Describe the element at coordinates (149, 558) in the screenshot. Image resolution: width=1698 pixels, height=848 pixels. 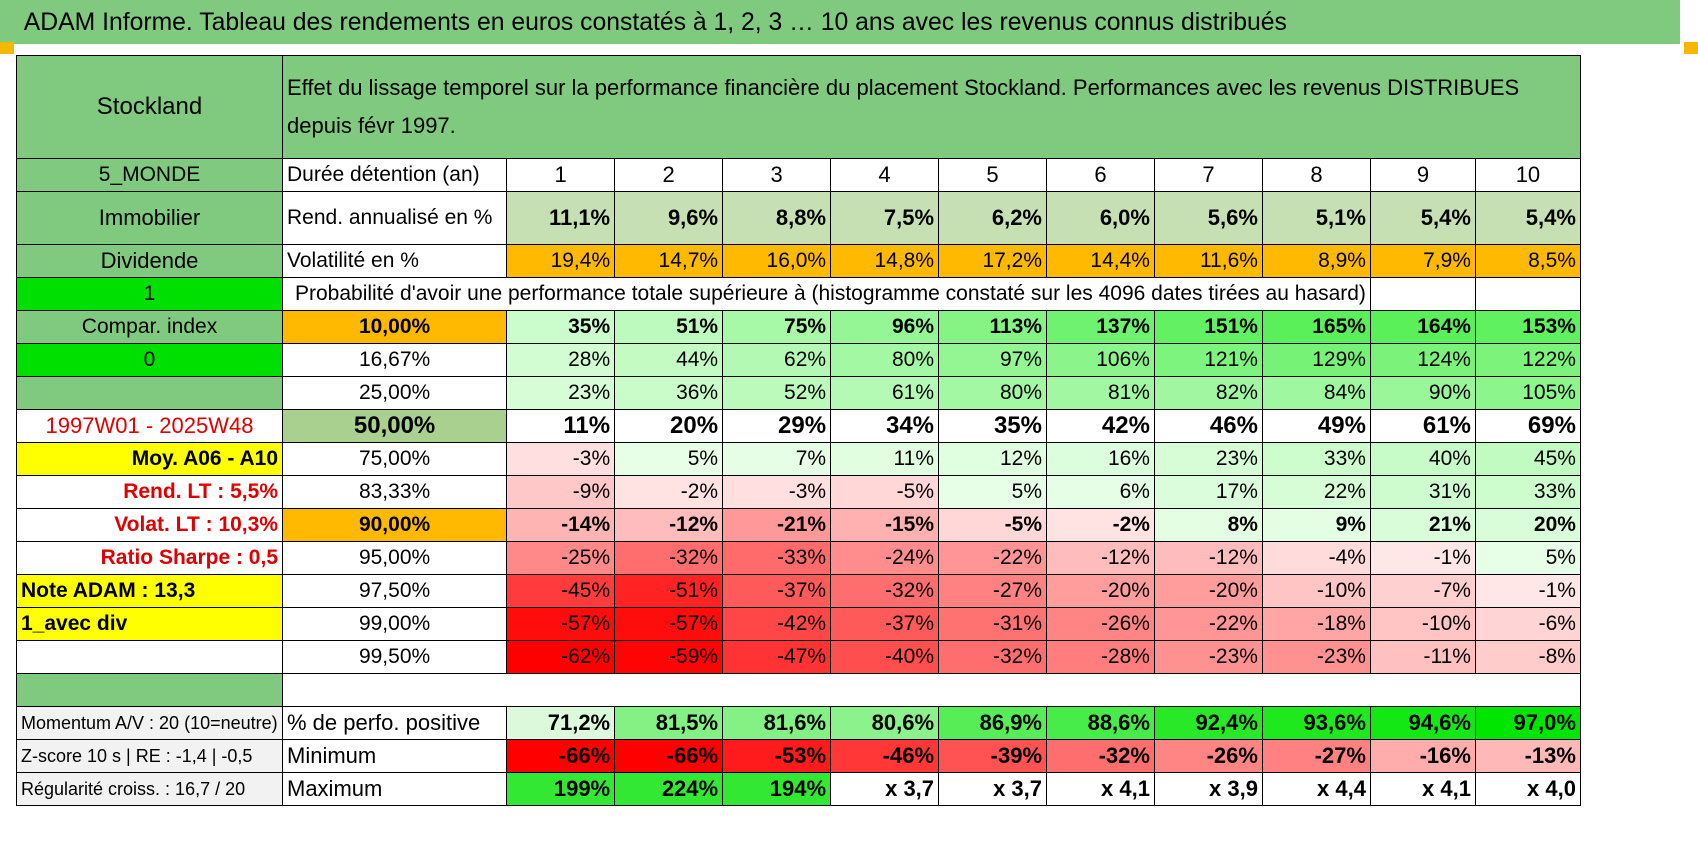
I see `sharpe-label: Ratio Sharpe : 0,5` at that location.